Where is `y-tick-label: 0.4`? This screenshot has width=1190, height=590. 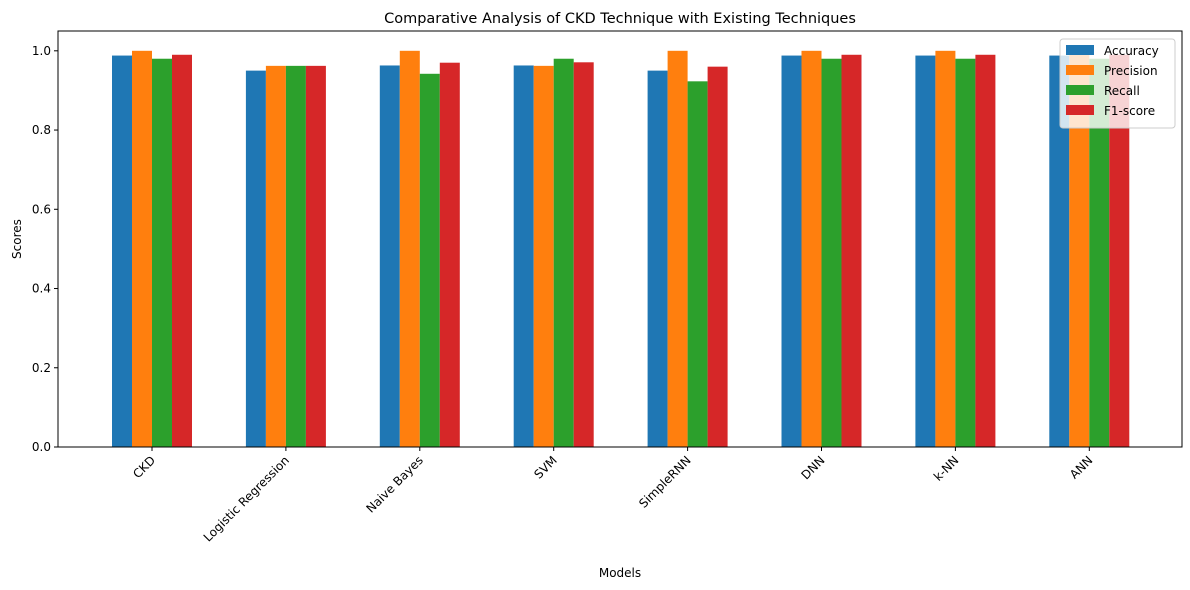
y-tick-label: 0.4 is located at coordinates (41, 289).